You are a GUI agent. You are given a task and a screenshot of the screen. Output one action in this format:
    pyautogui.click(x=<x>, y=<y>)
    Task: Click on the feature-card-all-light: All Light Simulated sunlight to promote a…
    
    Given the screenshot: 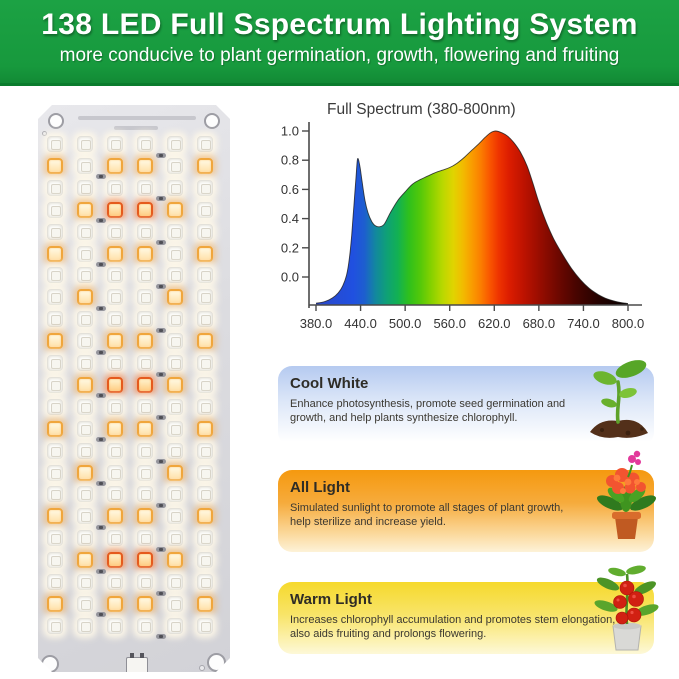 What is the action you would take?
    pyautogui.click(x=466, y=511)
    